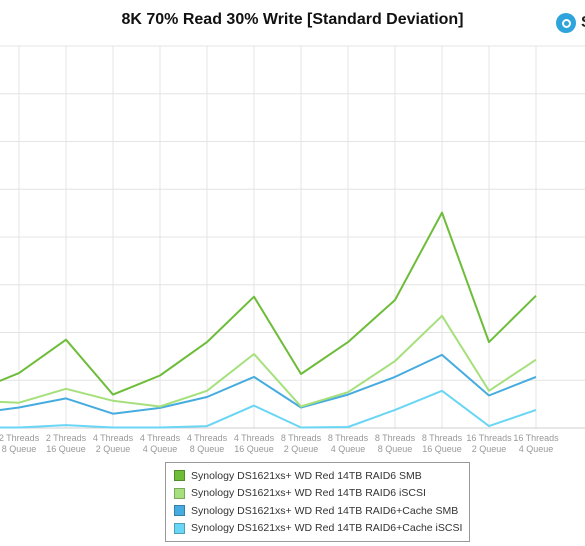 The width and height of the screenshot is (585, 546). Describe the element at coordinates (566, 23) in the screenshot. I see `brand-logo-icon` at that location.